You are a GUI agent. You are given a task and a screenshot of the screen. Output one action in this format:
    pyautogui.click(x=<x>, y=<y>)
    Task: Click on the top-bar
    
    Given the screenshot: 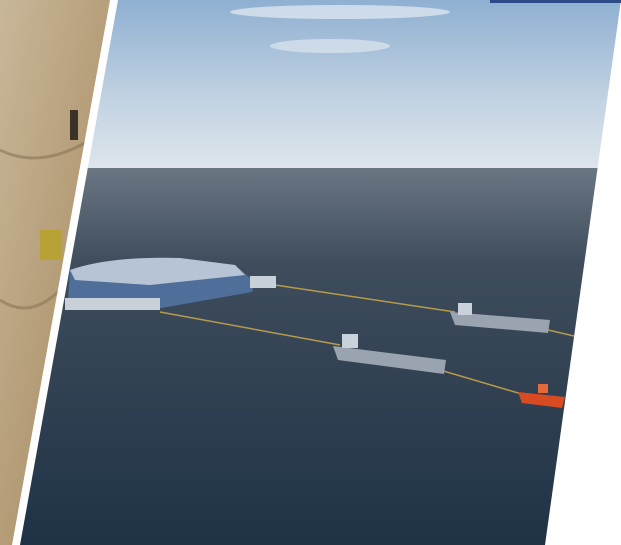 What is the action you would take?
    pyautogui.click(x=555, y=1)
    